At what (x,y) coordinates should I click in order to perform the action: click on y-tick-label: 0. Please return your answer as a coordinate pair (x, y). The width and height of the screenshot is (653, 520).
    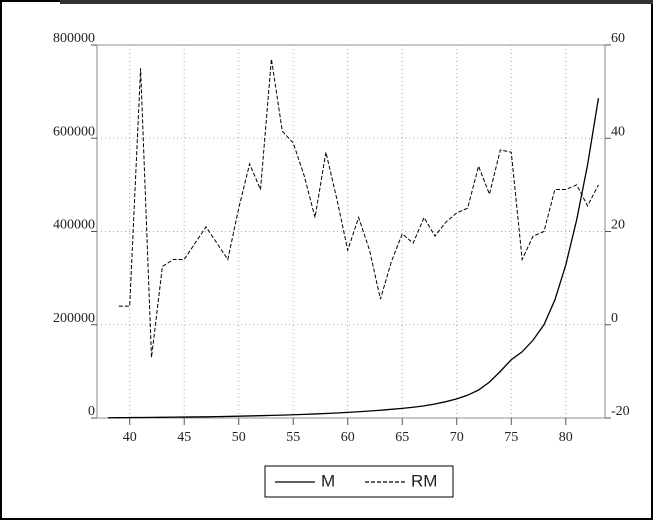
    Looking at the image, I should click on (91, 411).